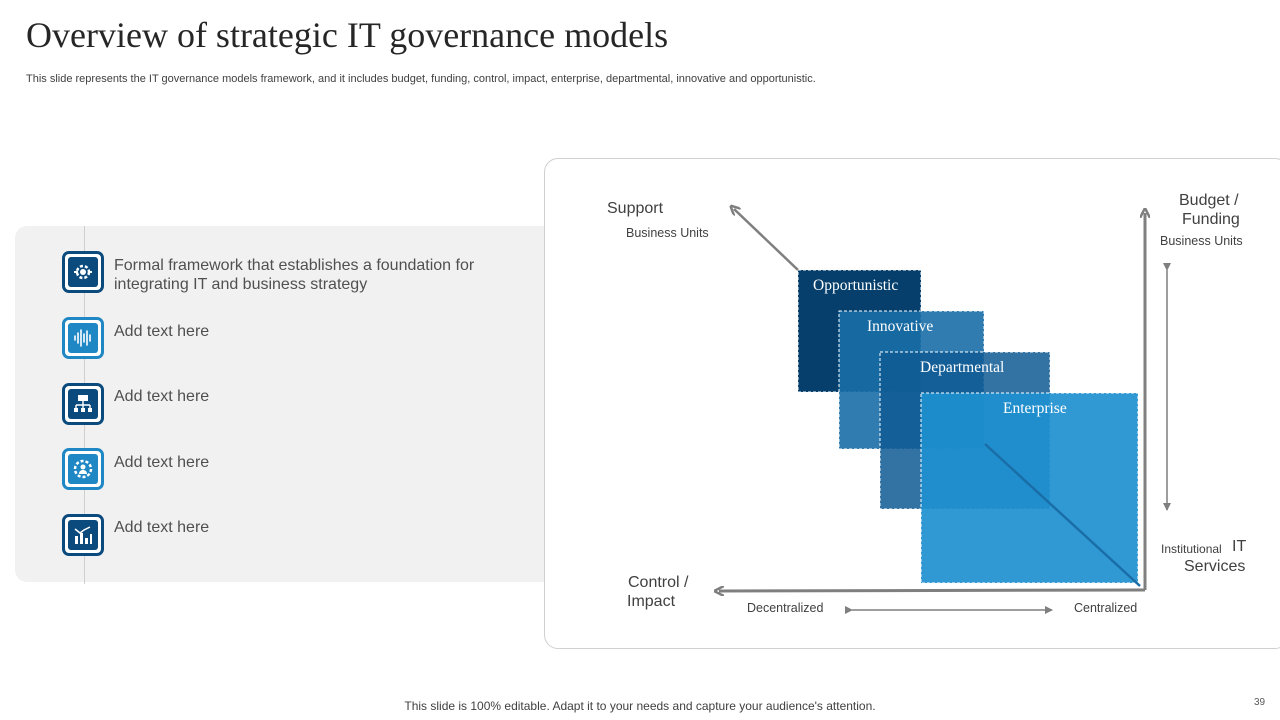 Image resolution: width=1280 pixels, height=720 pixels. I want to click on item-5-text: Add text here, so click(162, 527).